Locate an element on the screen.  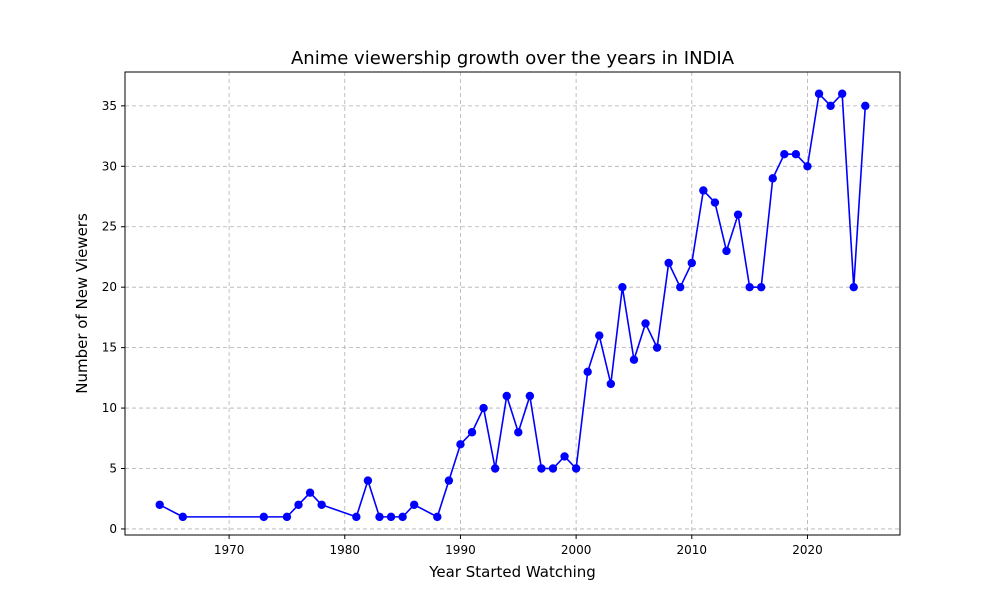
y-tick-label: 10 is located at coordinates (109, 408).